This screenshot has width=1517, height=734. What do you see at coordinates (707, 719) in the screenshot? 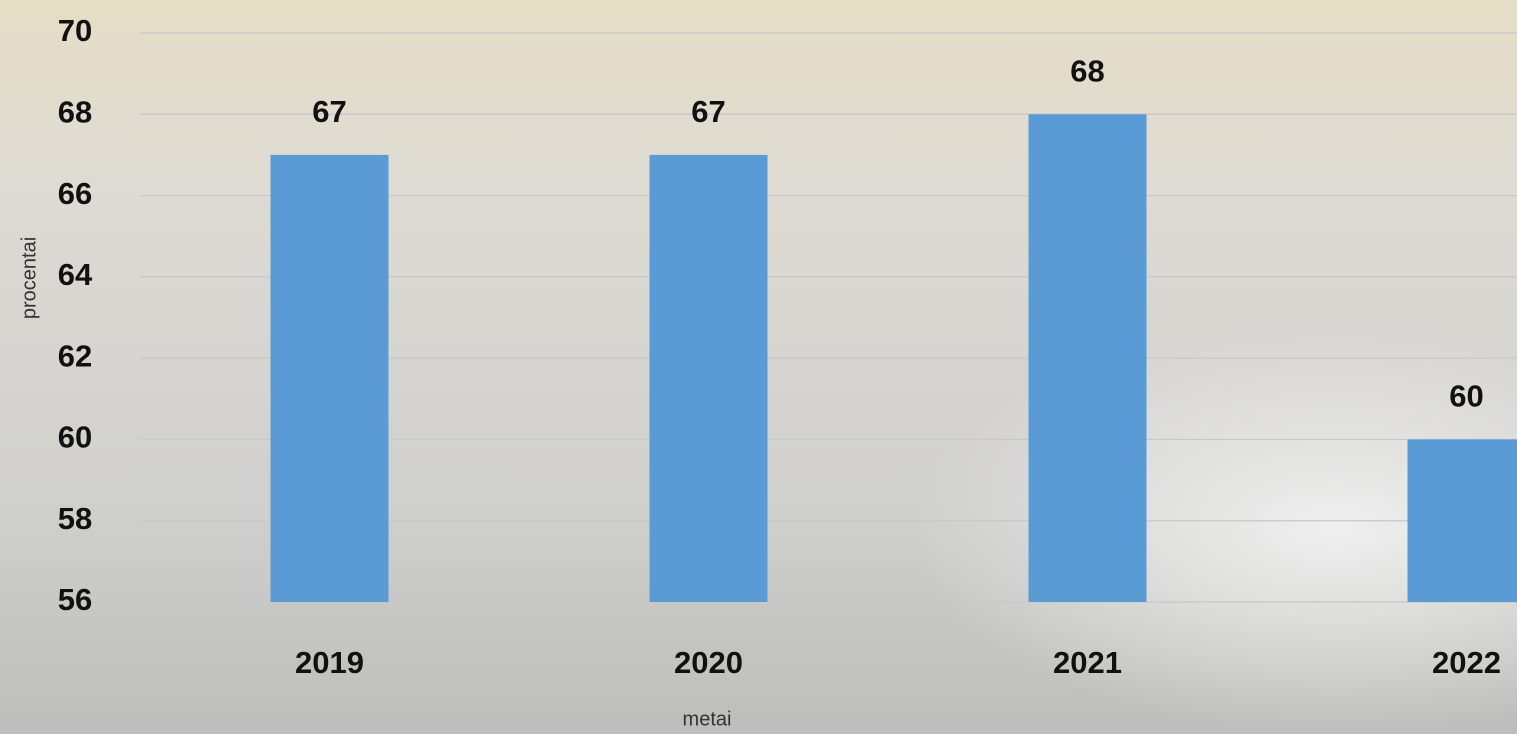
I see `x-axis-title: metai` at bounding box center [707, 719].